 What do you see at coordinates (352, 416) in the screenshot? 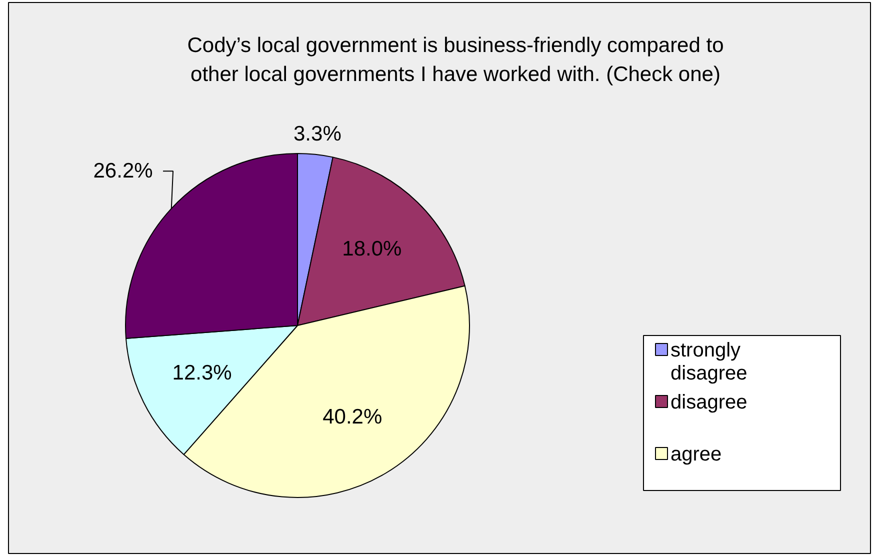
I see `data-label: 40.2%` at bounding box center [352, 416].